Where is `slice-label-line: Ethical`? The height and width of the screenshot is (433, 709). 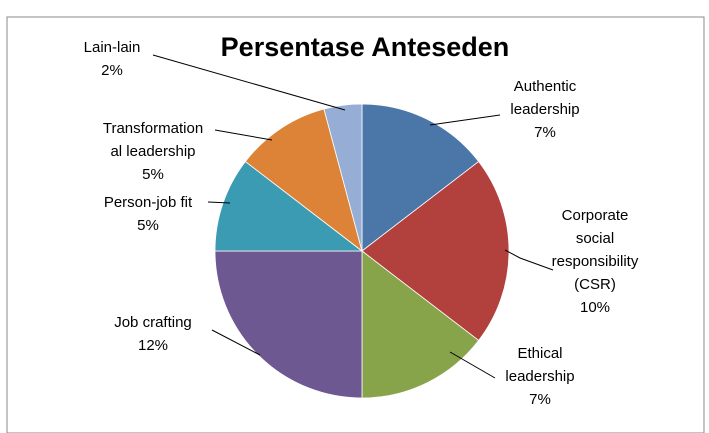
slice-label-line: Ethical is located at coordinates (539, 353).